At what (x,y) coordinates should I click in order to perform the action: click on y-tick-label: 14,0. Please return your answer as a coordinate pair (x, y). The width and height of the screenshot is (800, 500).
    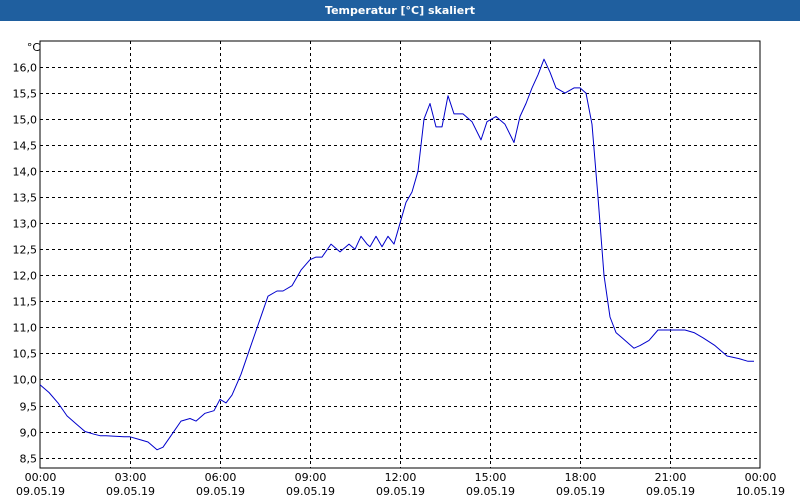
    Looking at the image, I should click on (25, 172).